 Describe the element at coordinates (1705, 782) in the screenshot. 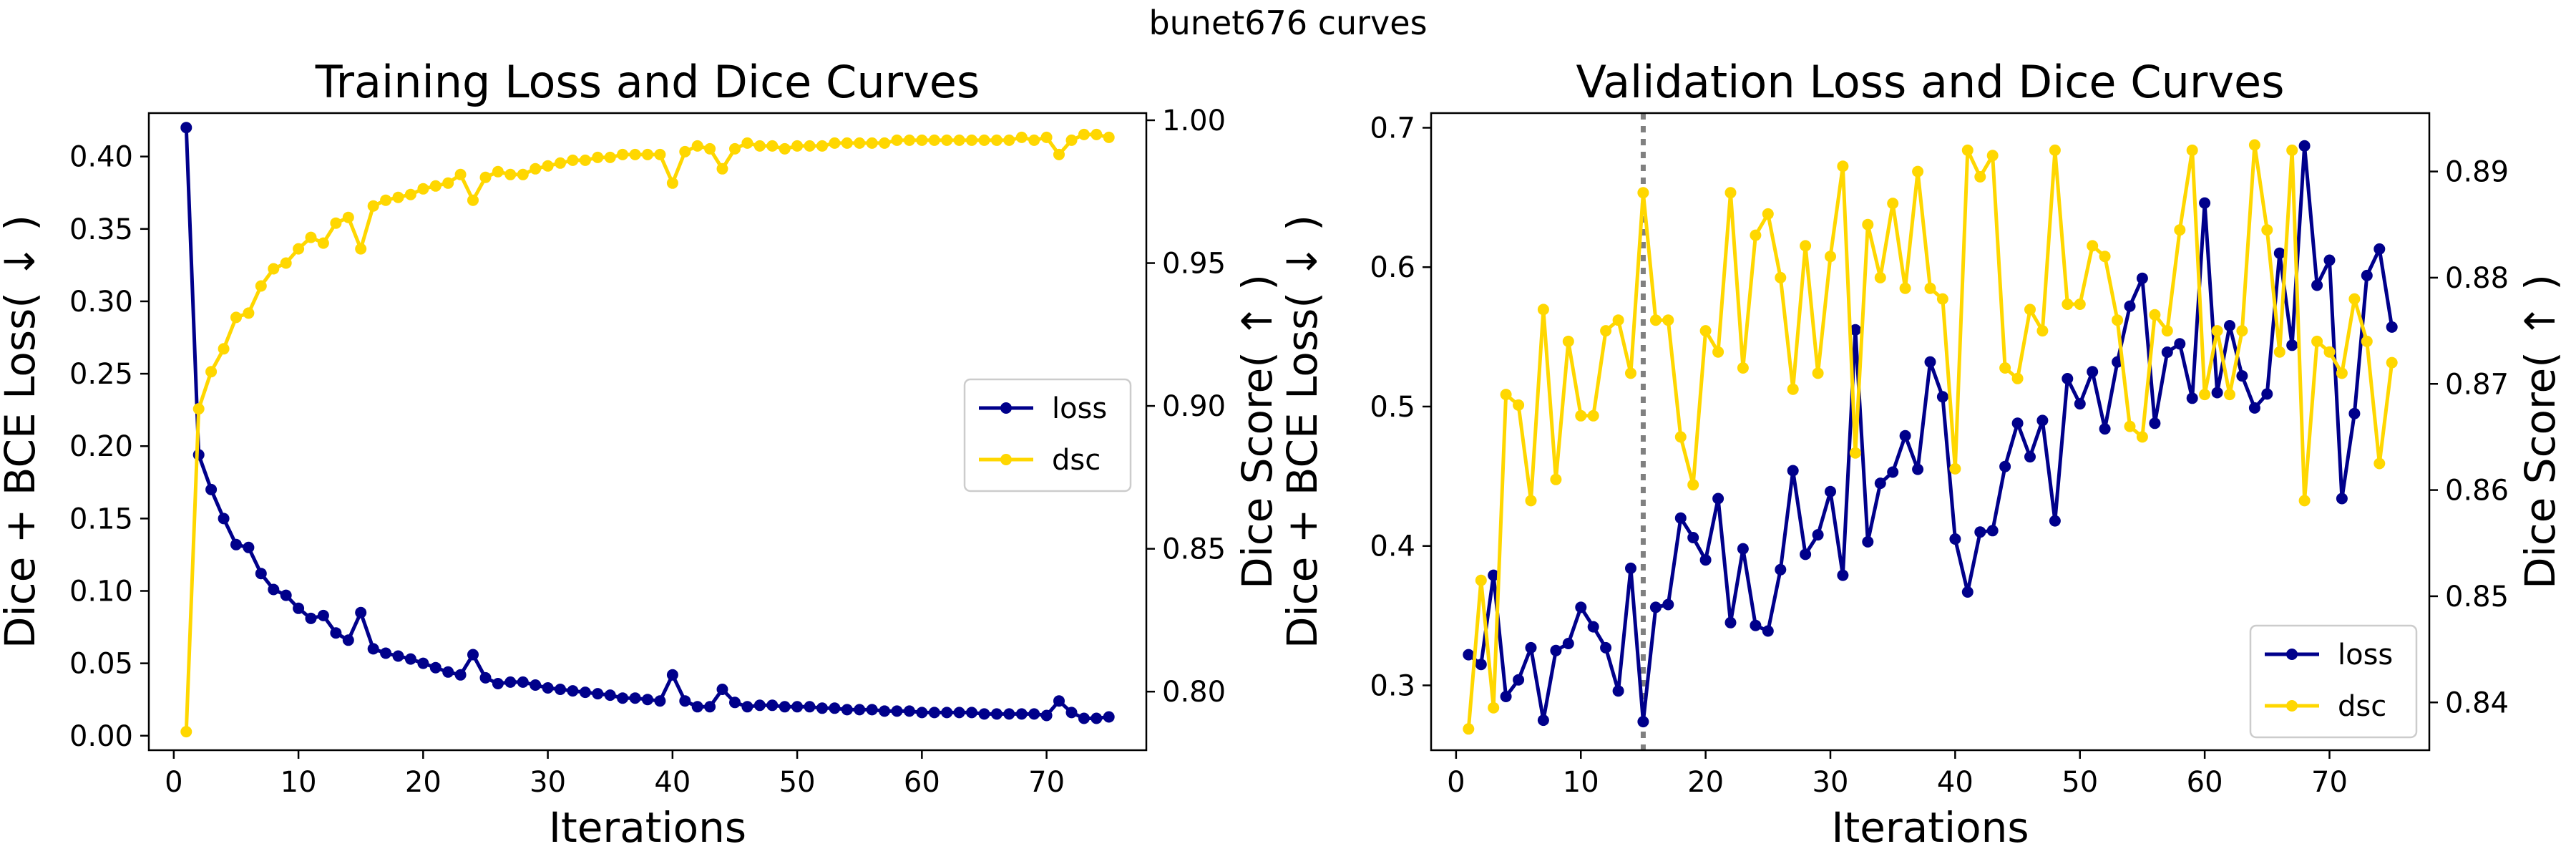

I see `x-tick-label: 20` at that location.